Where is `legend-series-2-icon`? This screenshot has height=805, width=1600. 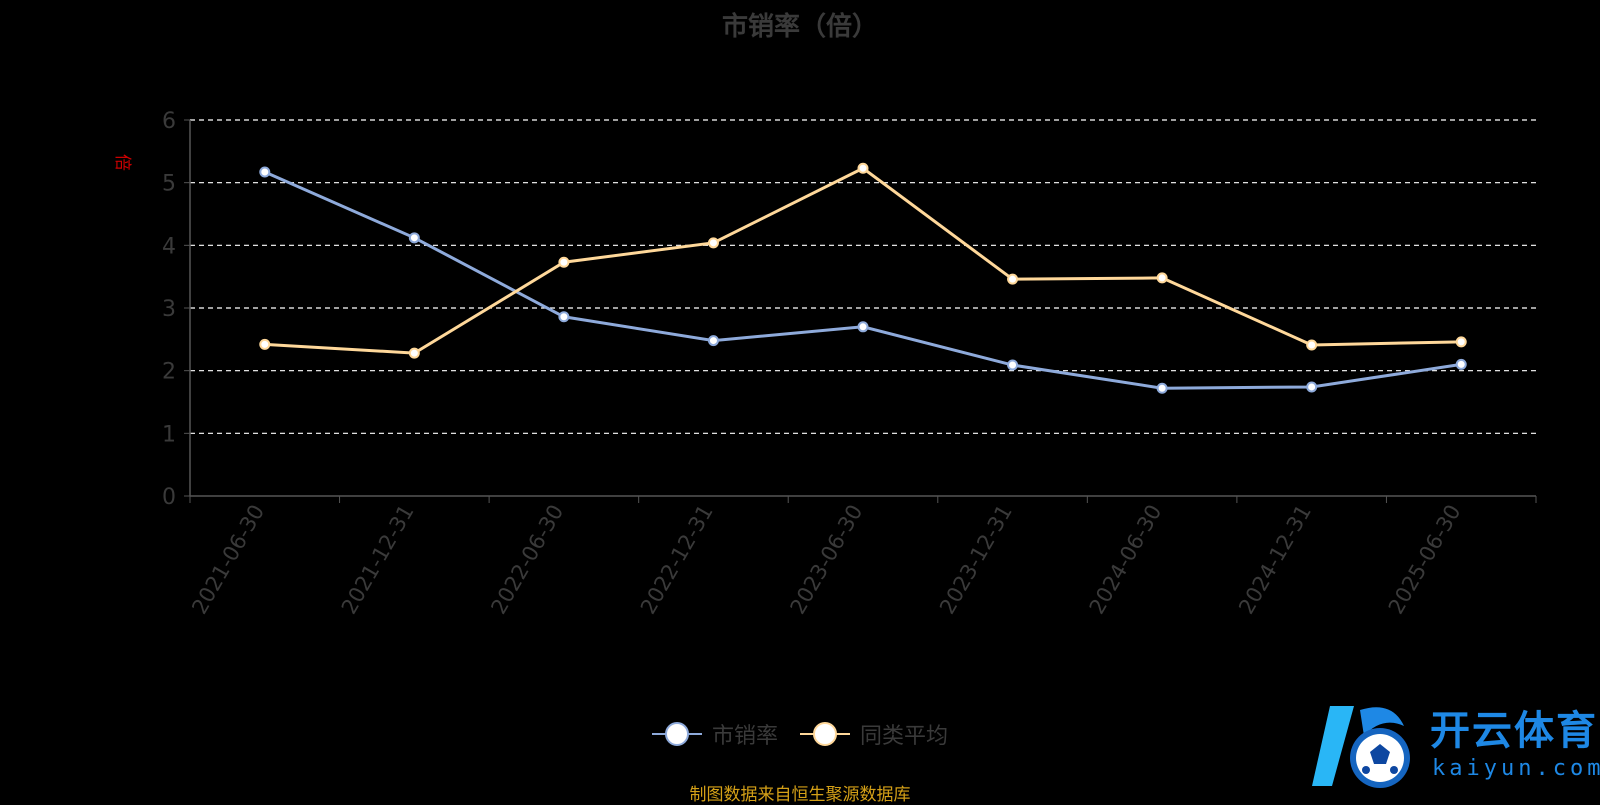 legend-series-2-icon is located at coordinates (825, 734).